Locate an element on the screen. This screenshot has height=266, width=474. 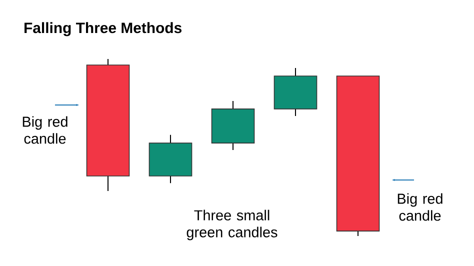
annotation: Three small green candles is located at coordinates (232, 225).